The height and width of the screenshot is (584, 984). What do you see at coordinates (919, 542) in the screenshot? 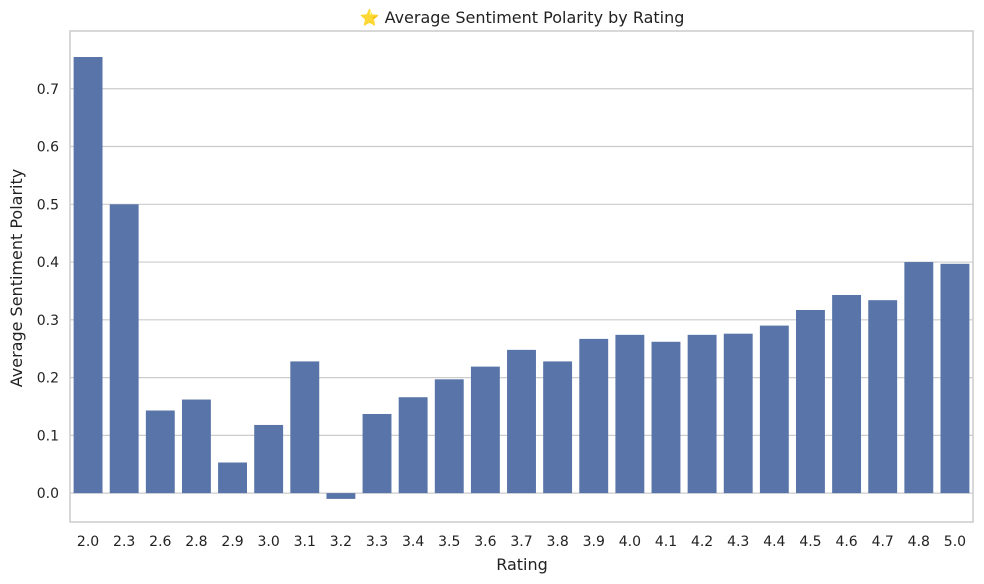
I see `x-tick-label: 4.8` at bounding box center [919, 542].